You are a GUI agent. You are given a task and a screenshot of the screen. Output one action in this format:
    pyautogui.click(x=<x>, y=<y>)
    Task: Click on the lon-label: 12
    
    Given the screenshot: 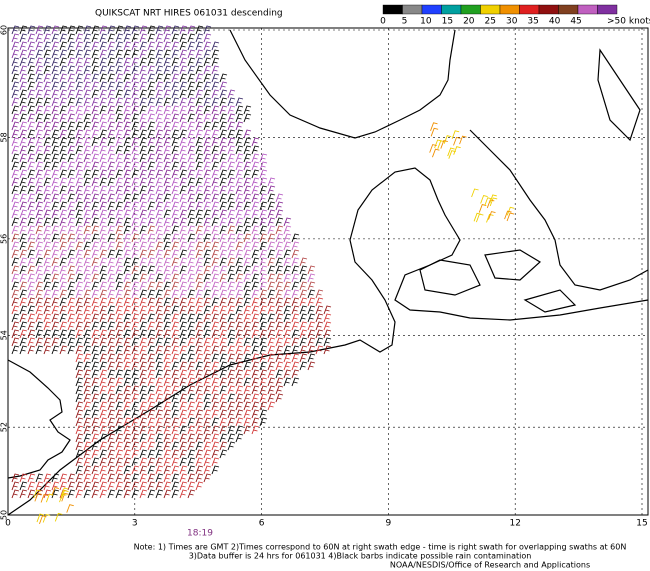 What is the action you would take?
    pyautogui.click(x=514, y=524)
    